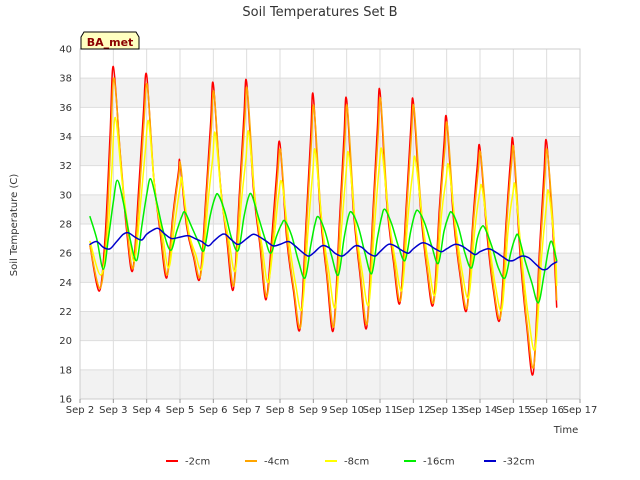  What do you see at coordinates (180, 410) in the screenshot?
I see `x-tick-label: Sep 5` at bounding box center [180, 410].